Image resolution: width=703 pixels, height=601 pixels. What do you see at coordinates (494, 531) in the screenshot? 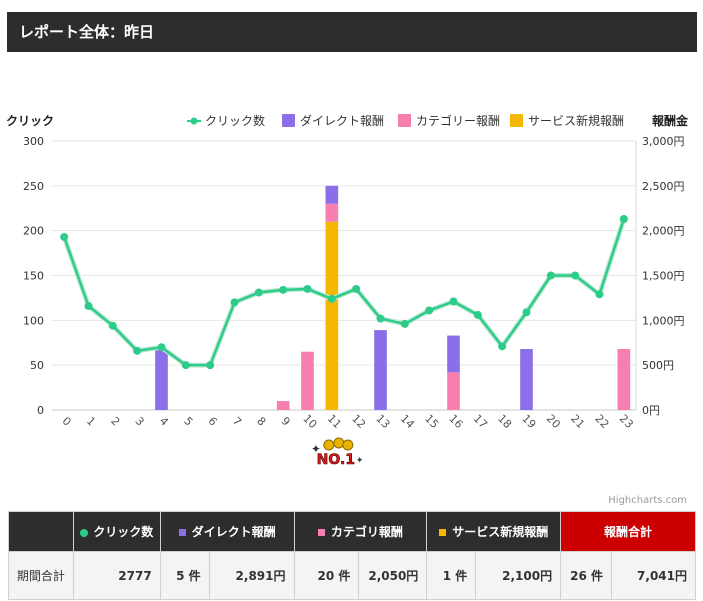
I see `header-service: サービス新規報酬` at bounding box center [494, 531].